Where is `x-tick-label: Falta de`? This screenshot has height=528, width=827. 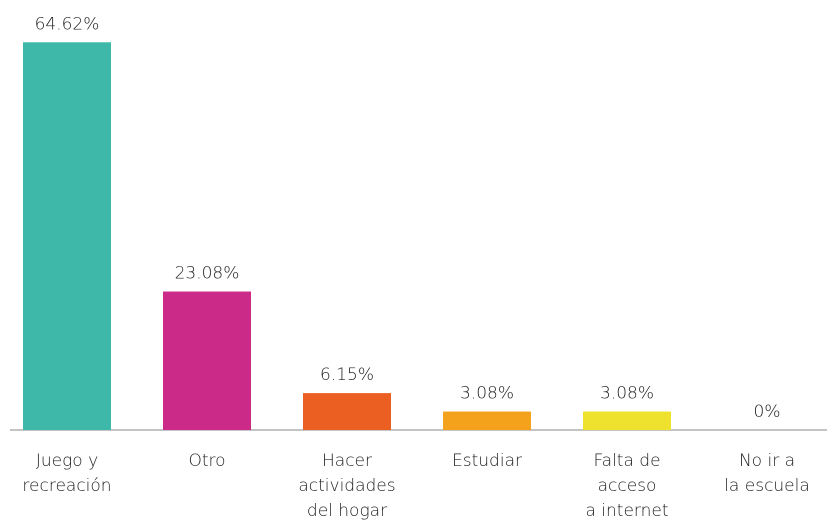 x-tick-label: Falta de is located at coordinates (626, 461).